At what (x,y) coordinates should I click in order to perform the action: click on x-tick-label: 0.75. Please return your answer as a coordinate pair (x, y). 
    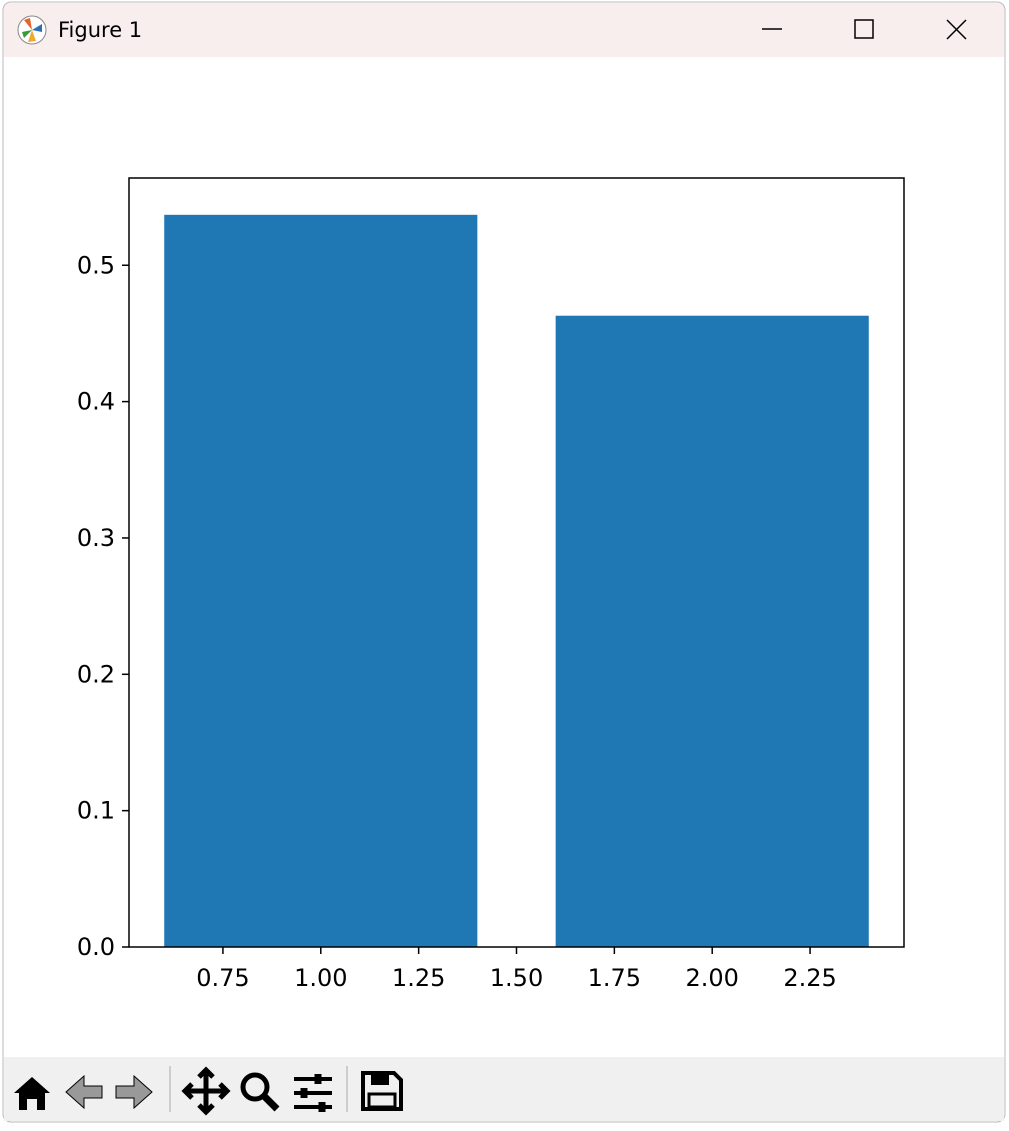
    Looking at the image, I should click on (222, 978).